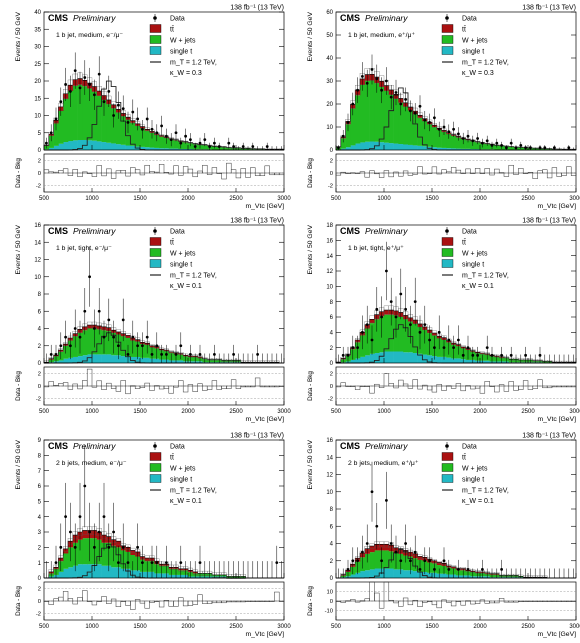 Image resolution: width=580 pixels, height=643 pixels. What do you see at coordinates (456, 294) in the screenshot?
I see `main-frame` at bounding box center [456, 294].